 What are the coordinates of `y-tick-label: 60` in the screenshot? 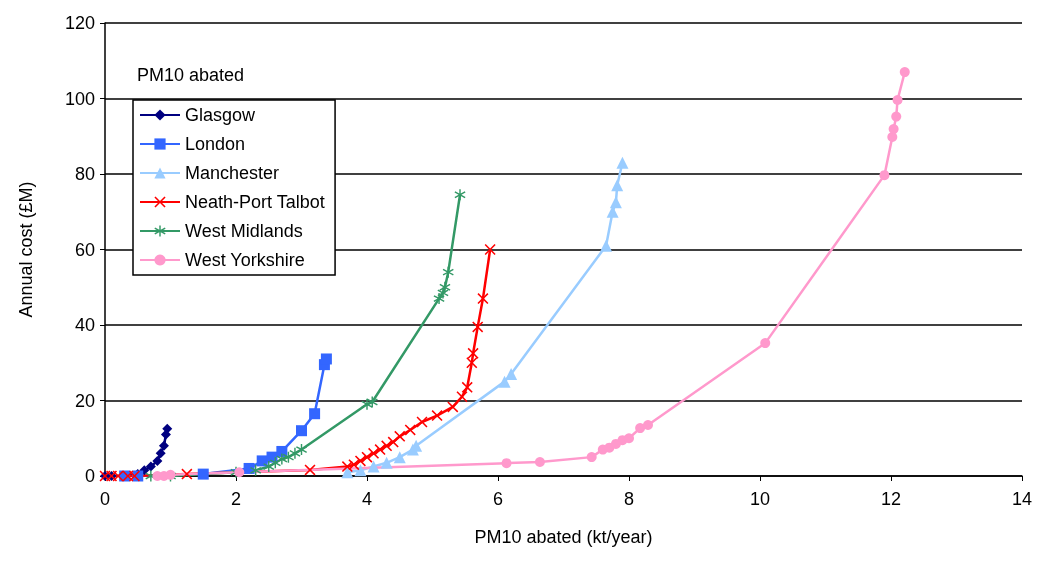 It's located at (84, 249).